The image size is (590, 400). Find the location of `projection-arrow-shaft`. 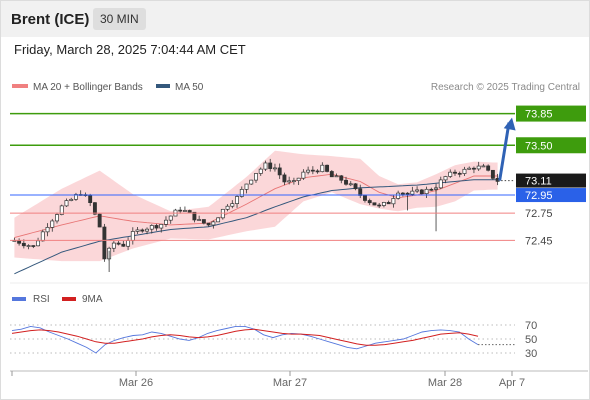

projection-arrow-shaft is located at coordinates (504, 151).